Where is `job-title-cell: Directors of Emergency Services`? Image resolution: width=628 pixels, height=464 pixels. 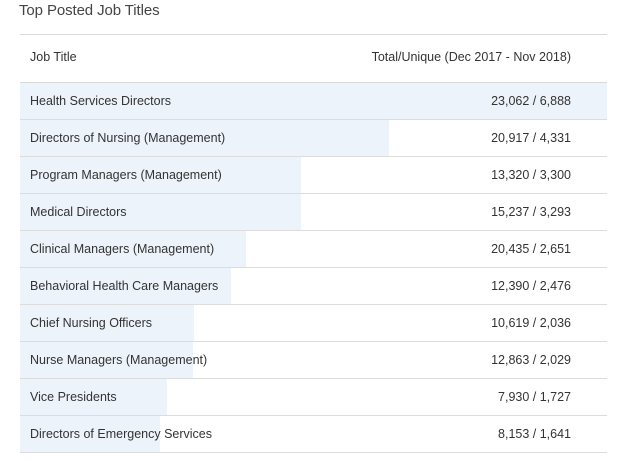
job-title-cell: Directors of Emergency Services is located at coordinates (121, 434).